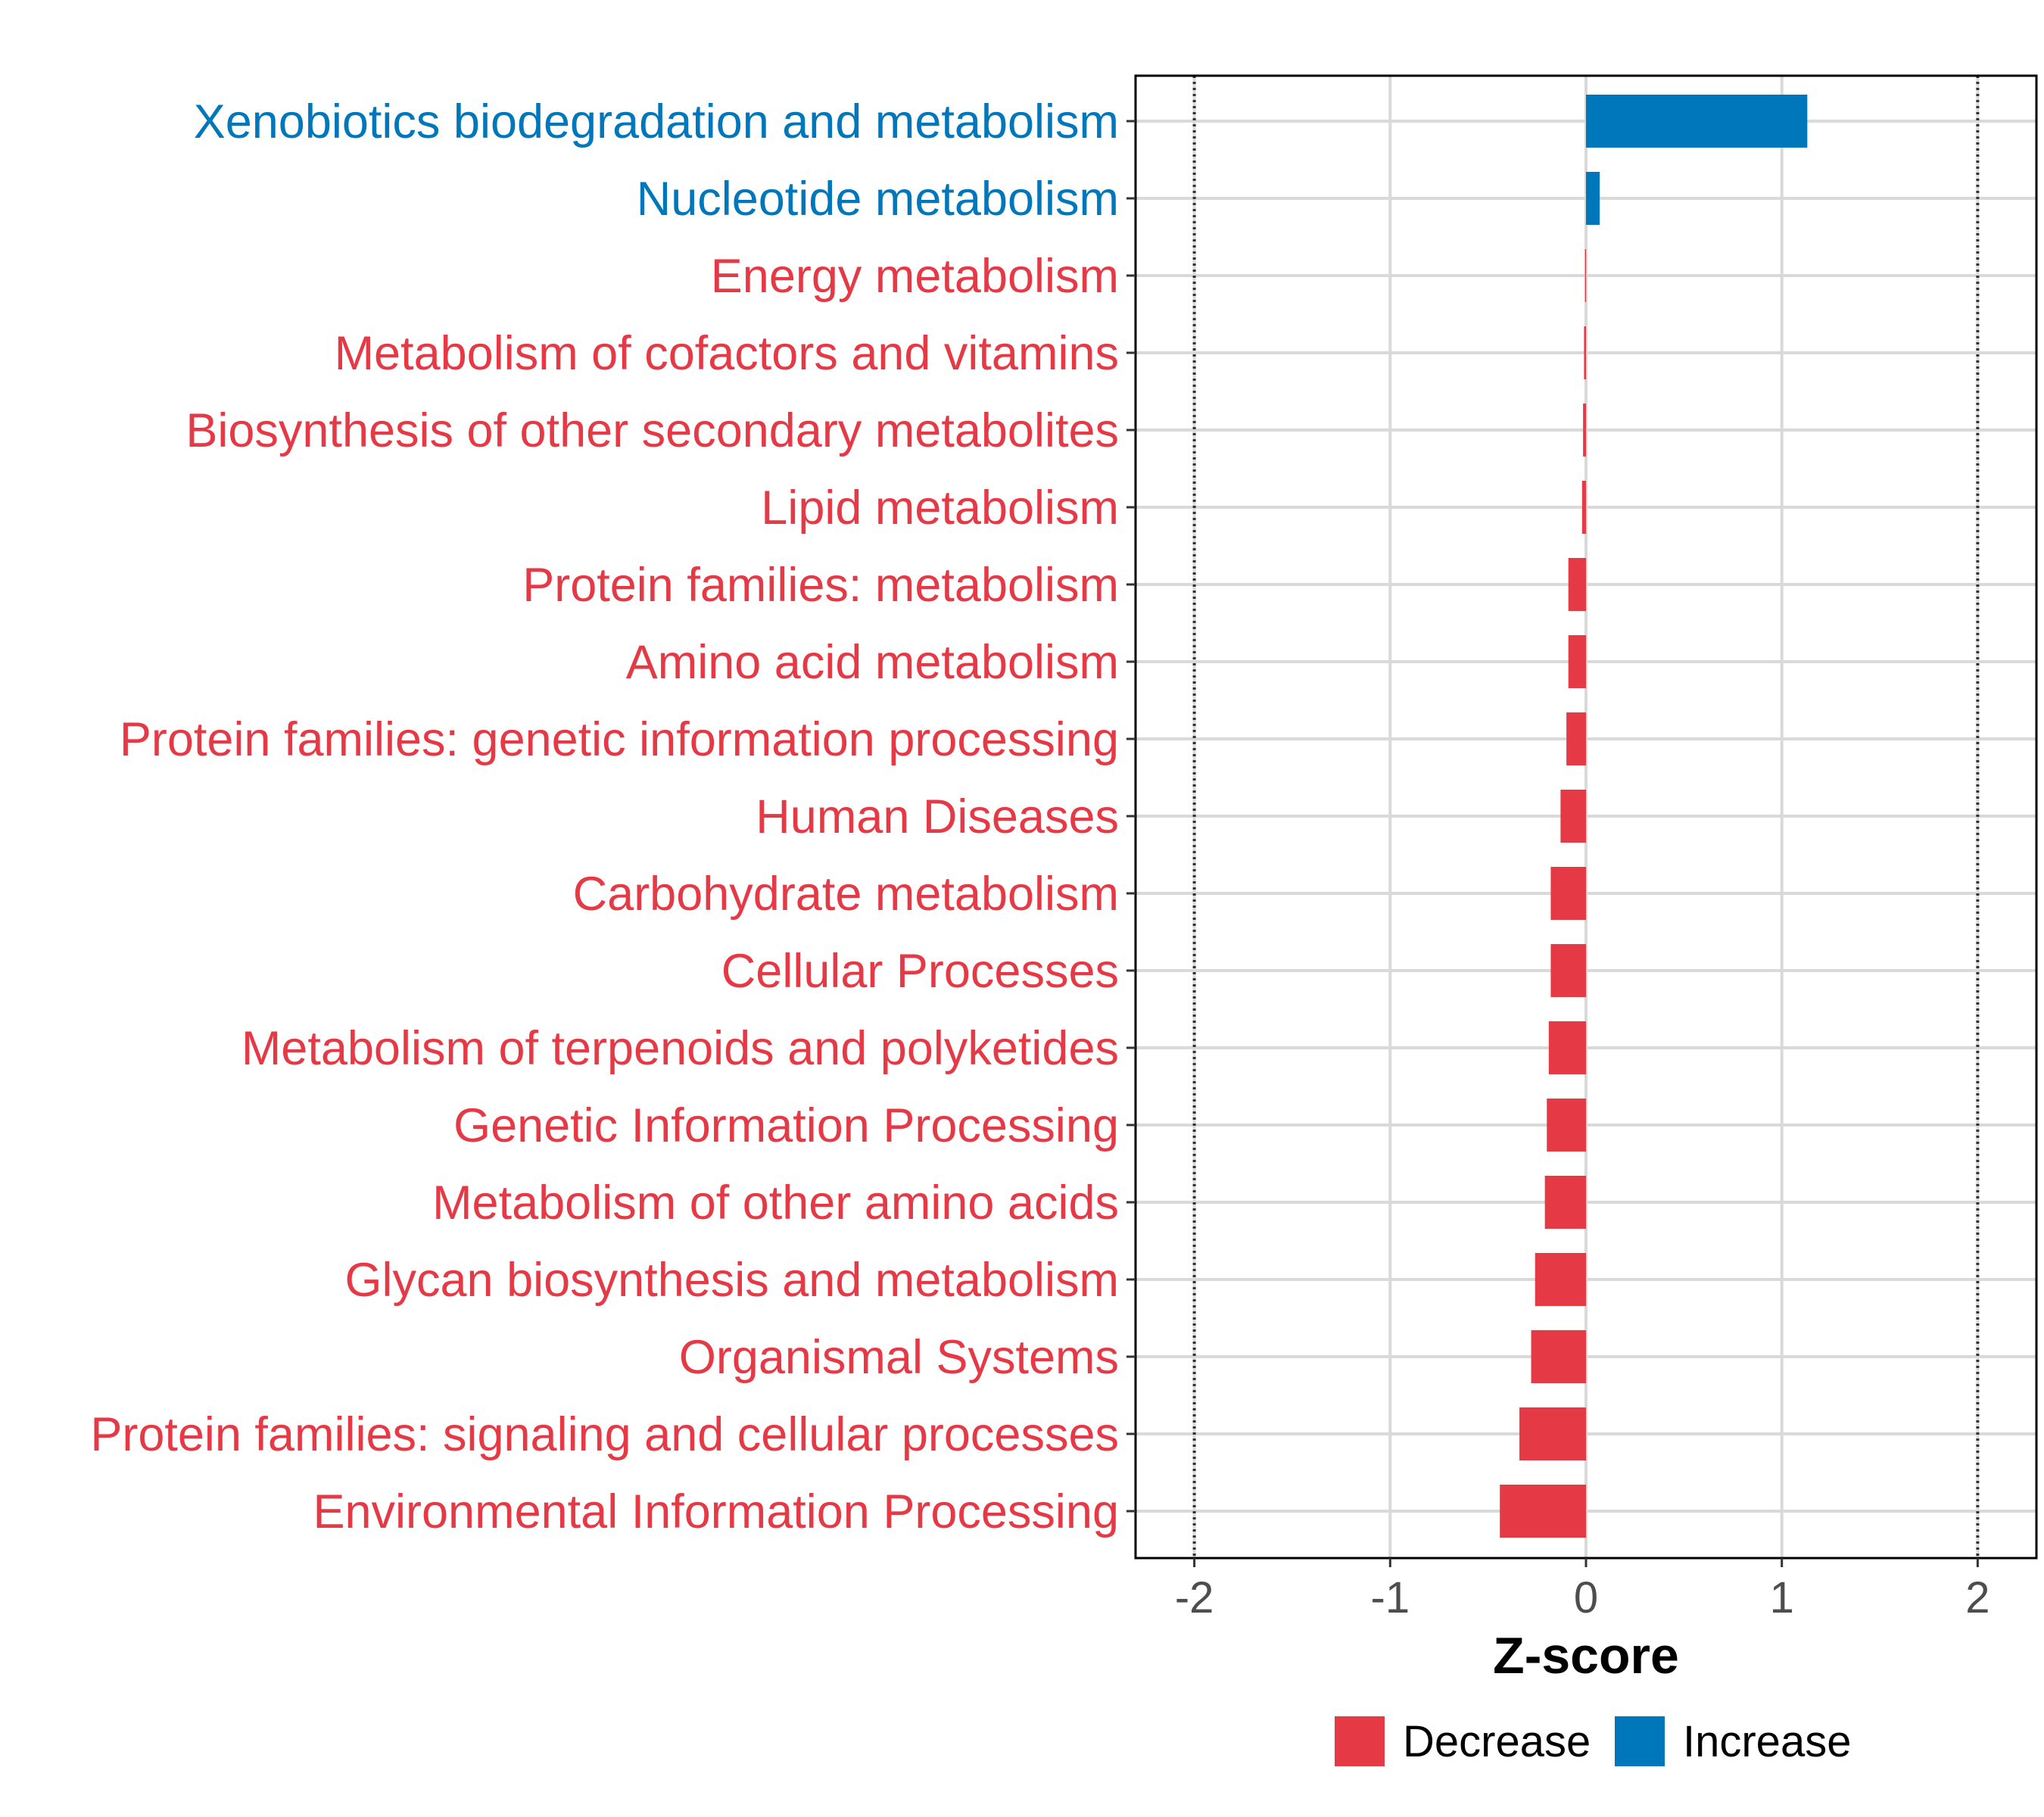 The width and height of the screenshot is (2044, 1817). I want to click on bar-human-diseases, so click(1573, 816).